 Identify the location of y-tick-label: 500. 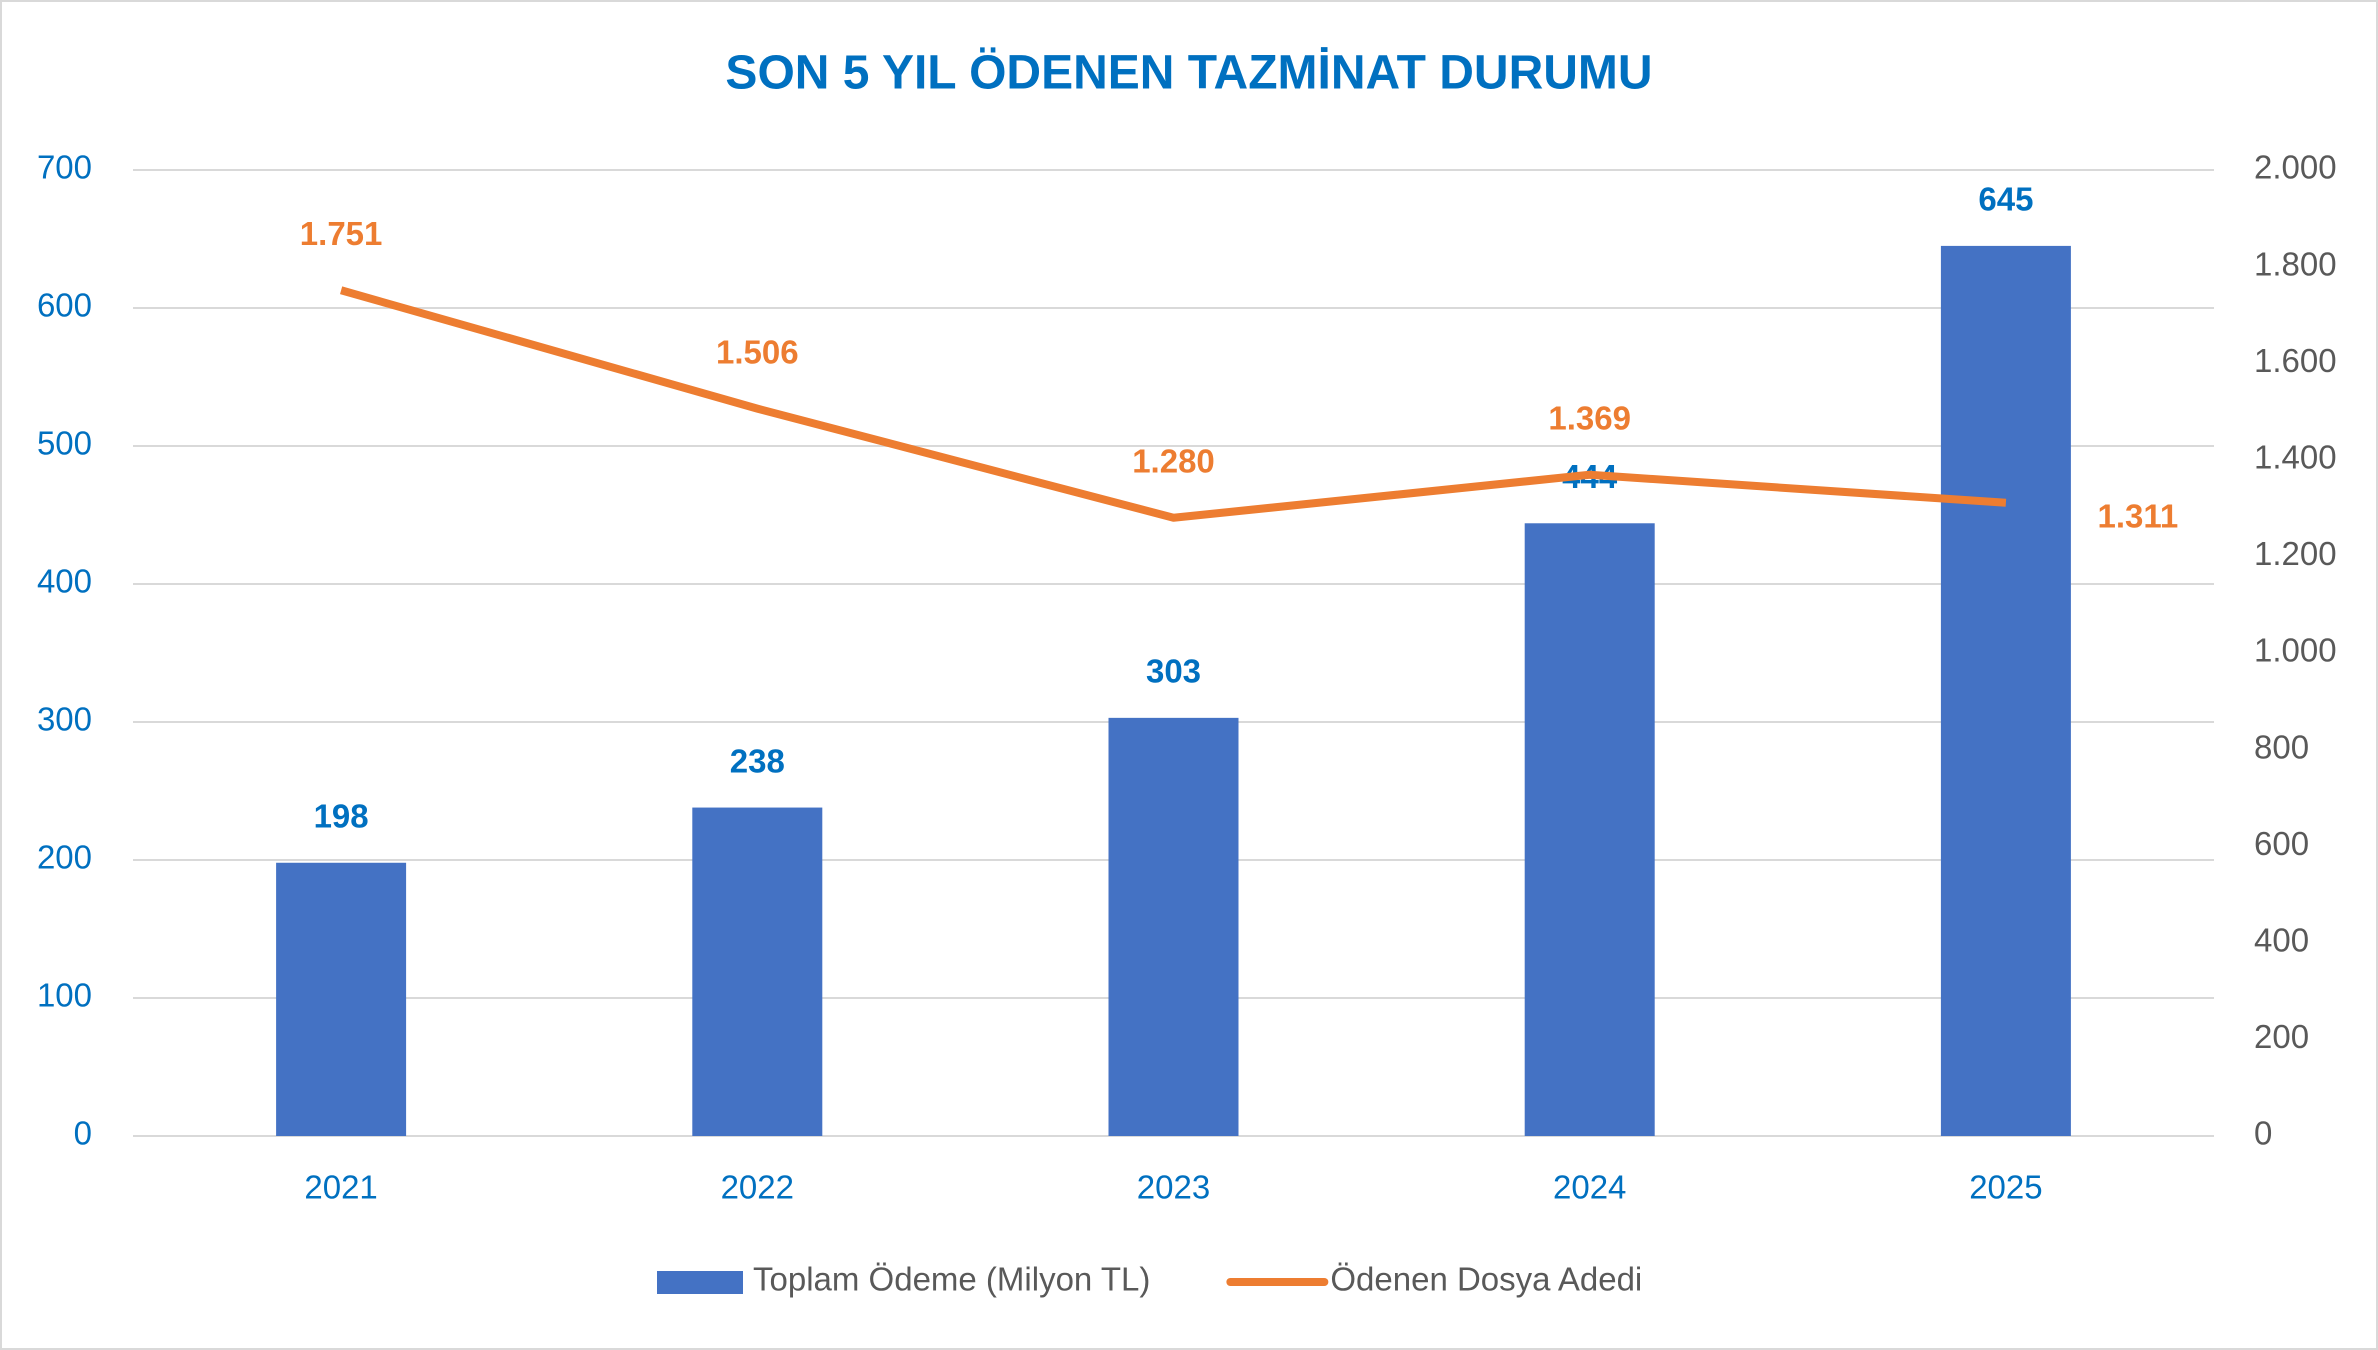
(64, 443).